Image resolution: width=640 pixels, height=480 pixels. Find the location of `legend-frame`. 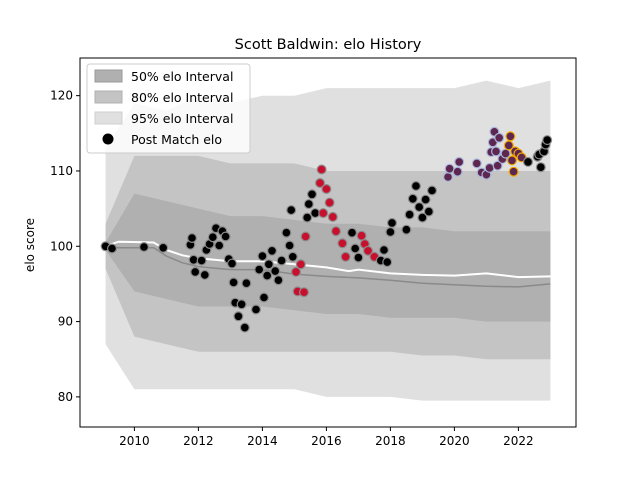

legend-frame is located at coordinates (168, 108).